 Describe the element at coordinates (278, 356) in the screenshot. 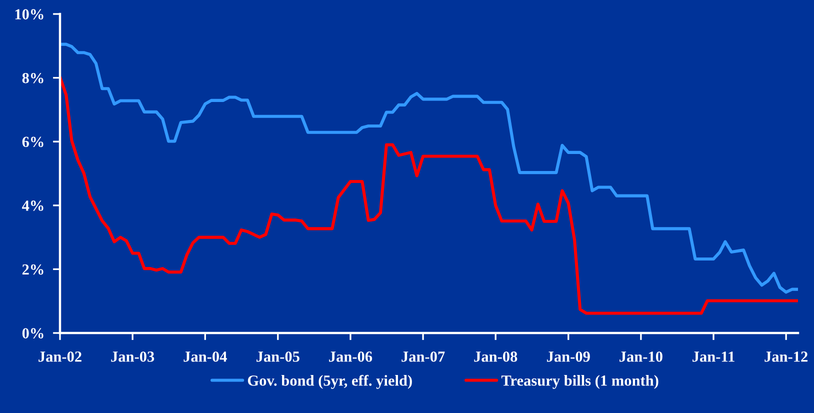

I see `x-tick-label: Jan-05` at that location.